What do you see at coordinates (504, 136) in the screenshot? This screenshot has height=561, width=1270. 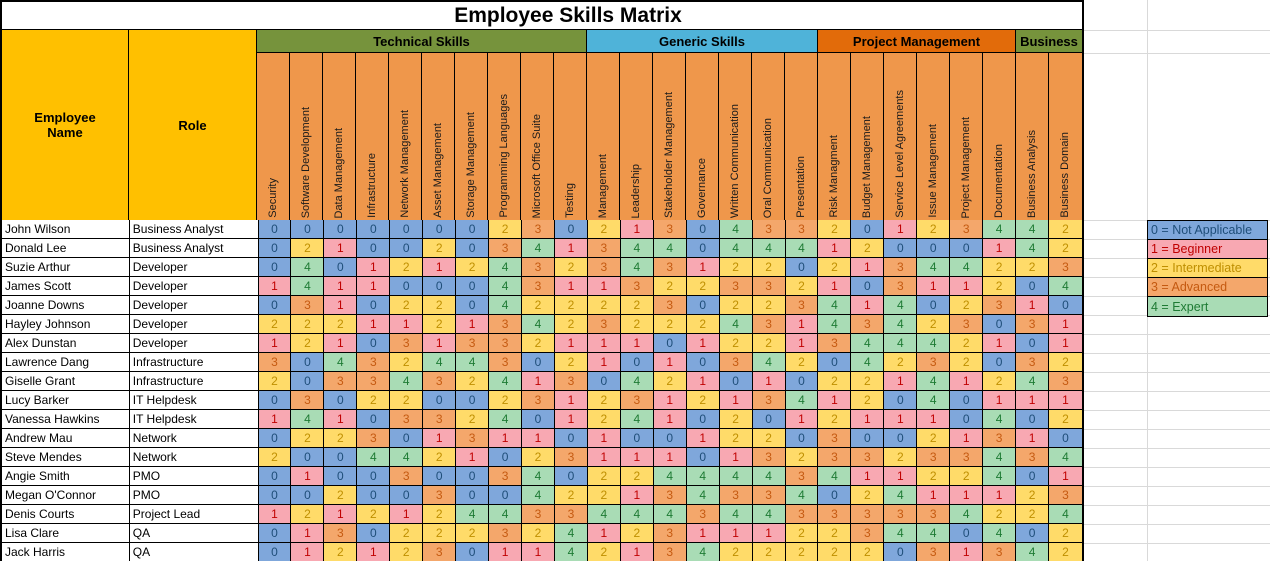 I see `skill-column-header: Programming Languages` at bounding box center [504, 136].